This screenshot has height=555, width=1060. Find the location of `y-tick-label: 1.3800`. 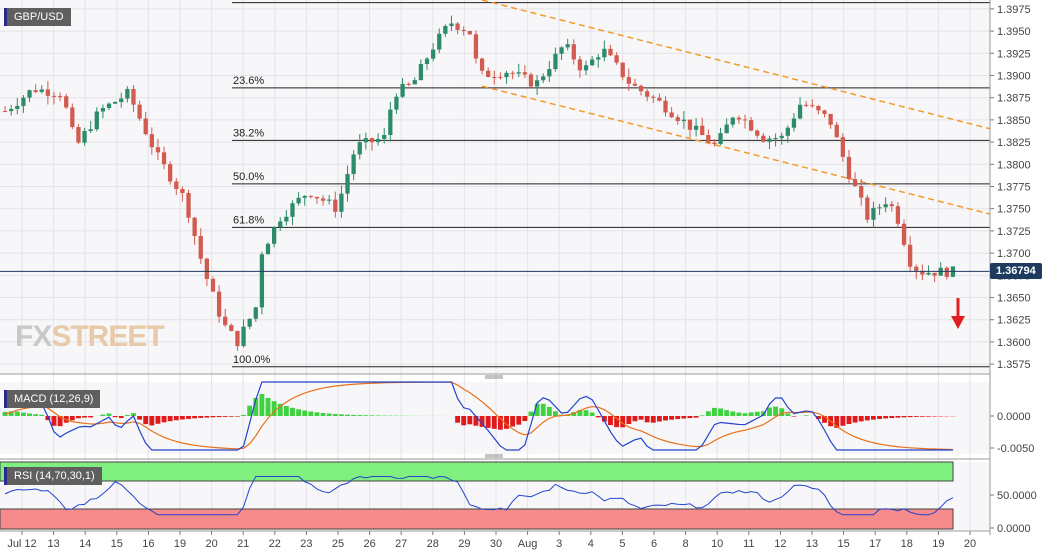

y-tick-label: 1.3800 is located at coordinates (1014, 165).